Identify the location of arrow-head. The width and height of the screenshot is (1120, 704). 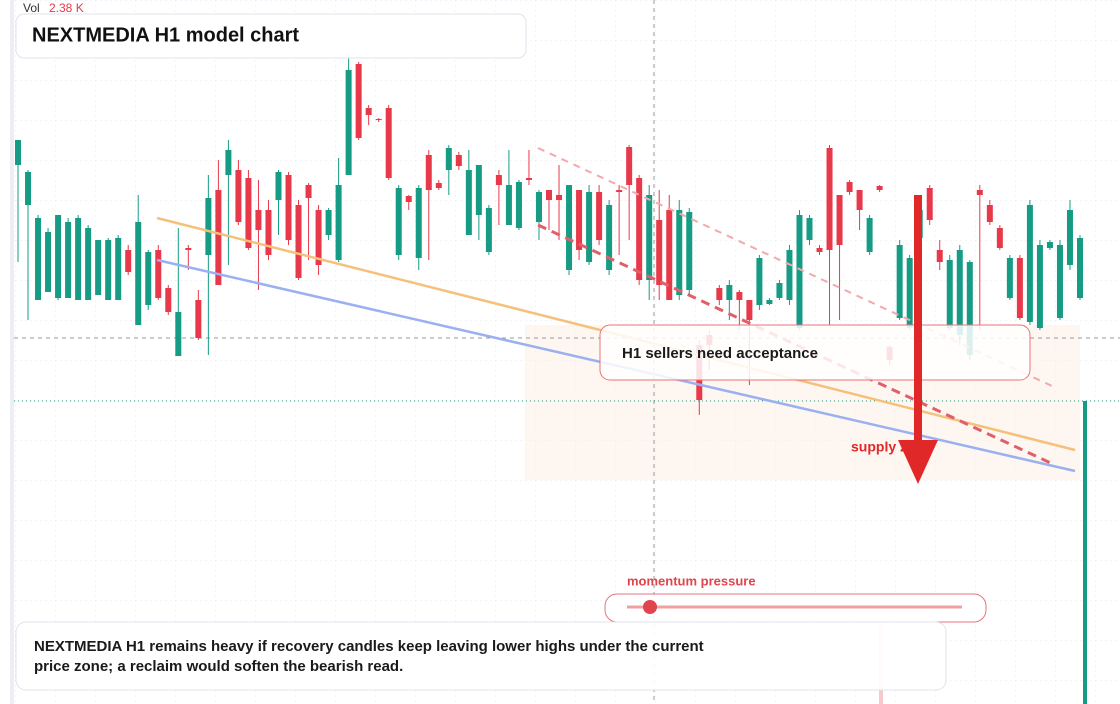
(918, 462).